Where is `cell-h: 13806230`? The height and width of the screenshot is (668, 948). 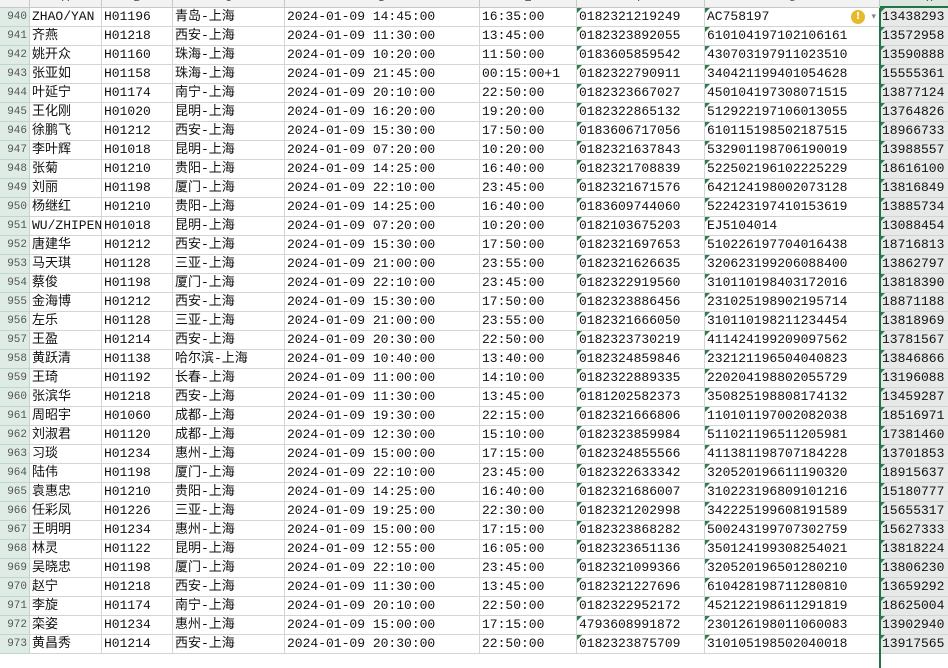
cell-h: 13806230 is located at coordinates (914, 568).